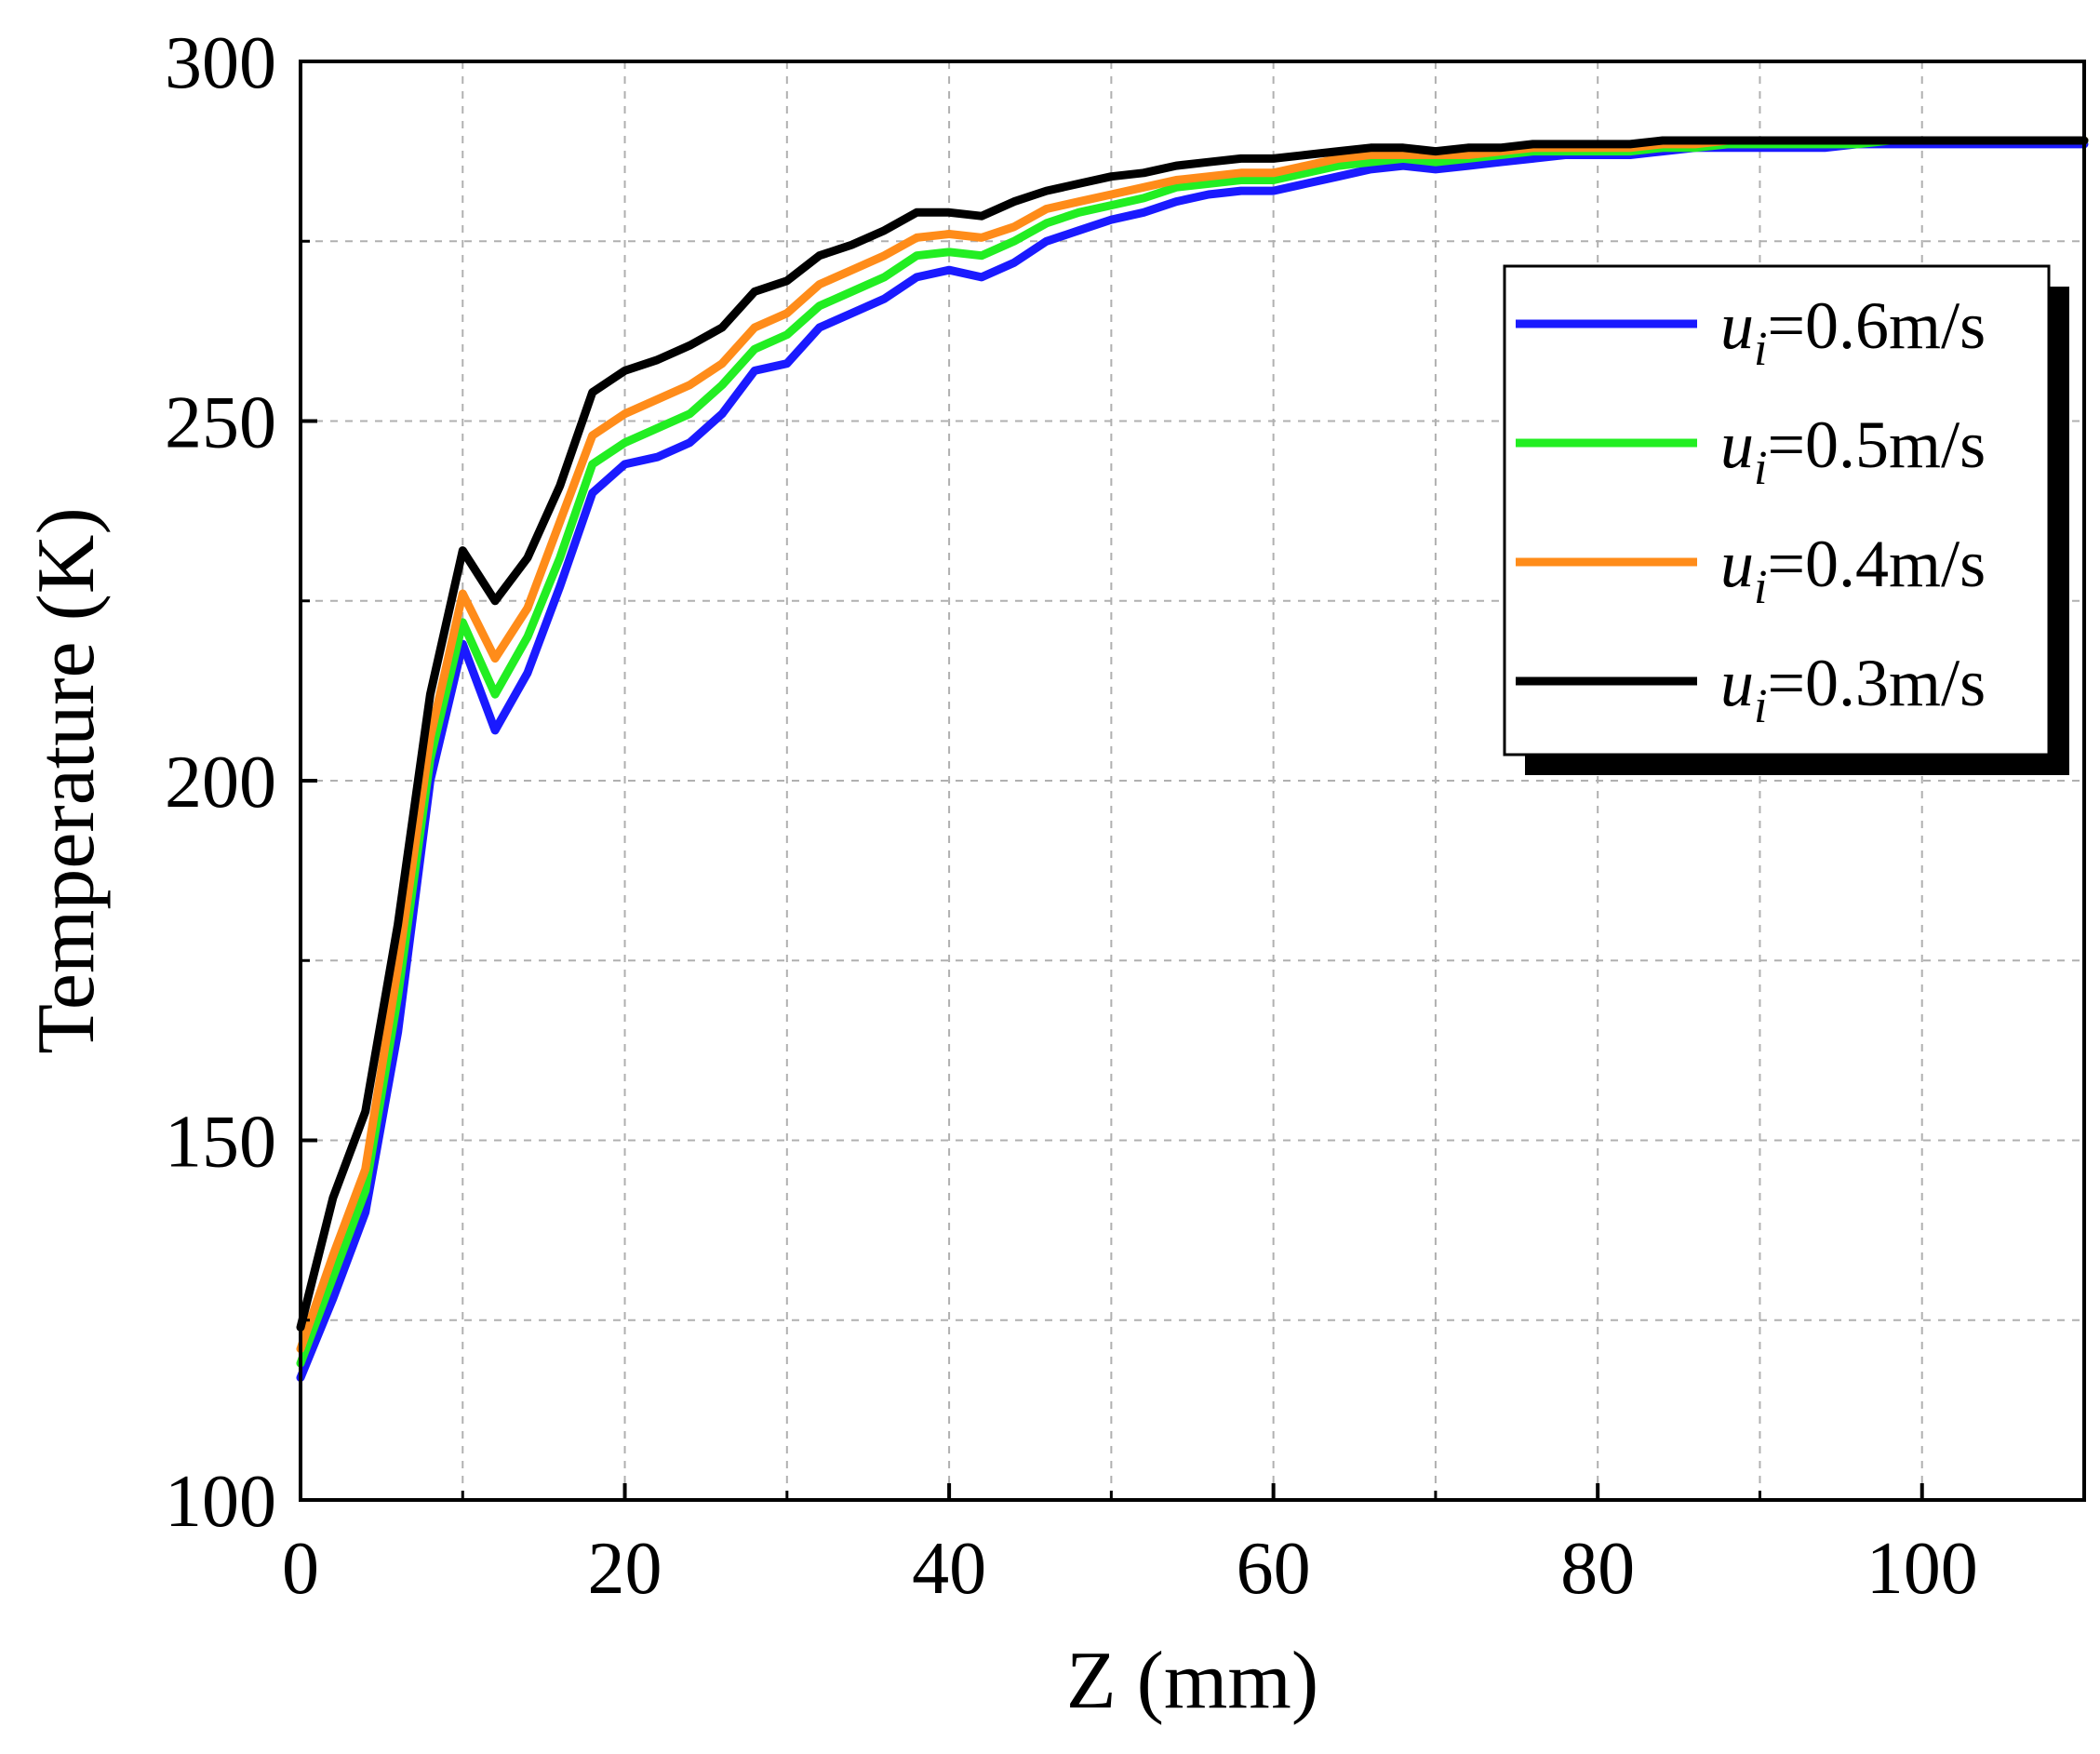  I want to click on y-tick-label: 250, so click(221, 423).